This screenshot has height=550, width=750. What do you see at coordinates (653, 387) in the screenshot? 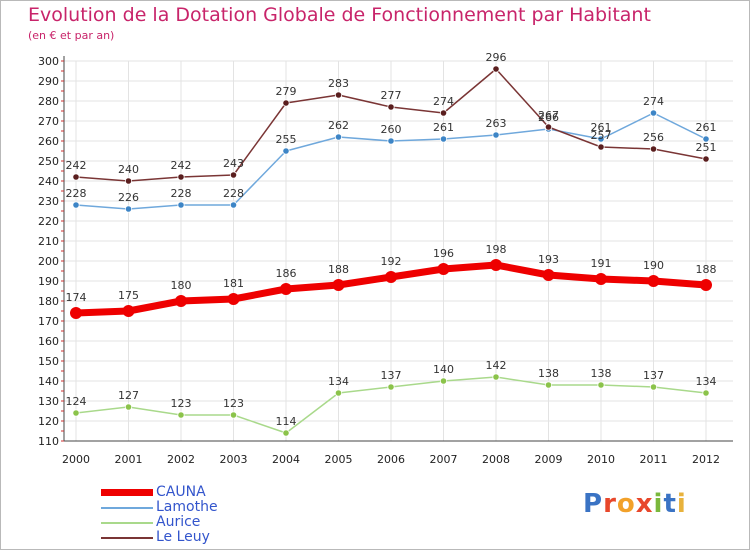
I see `point-aurice-2011` at bounding box center [653, 387].